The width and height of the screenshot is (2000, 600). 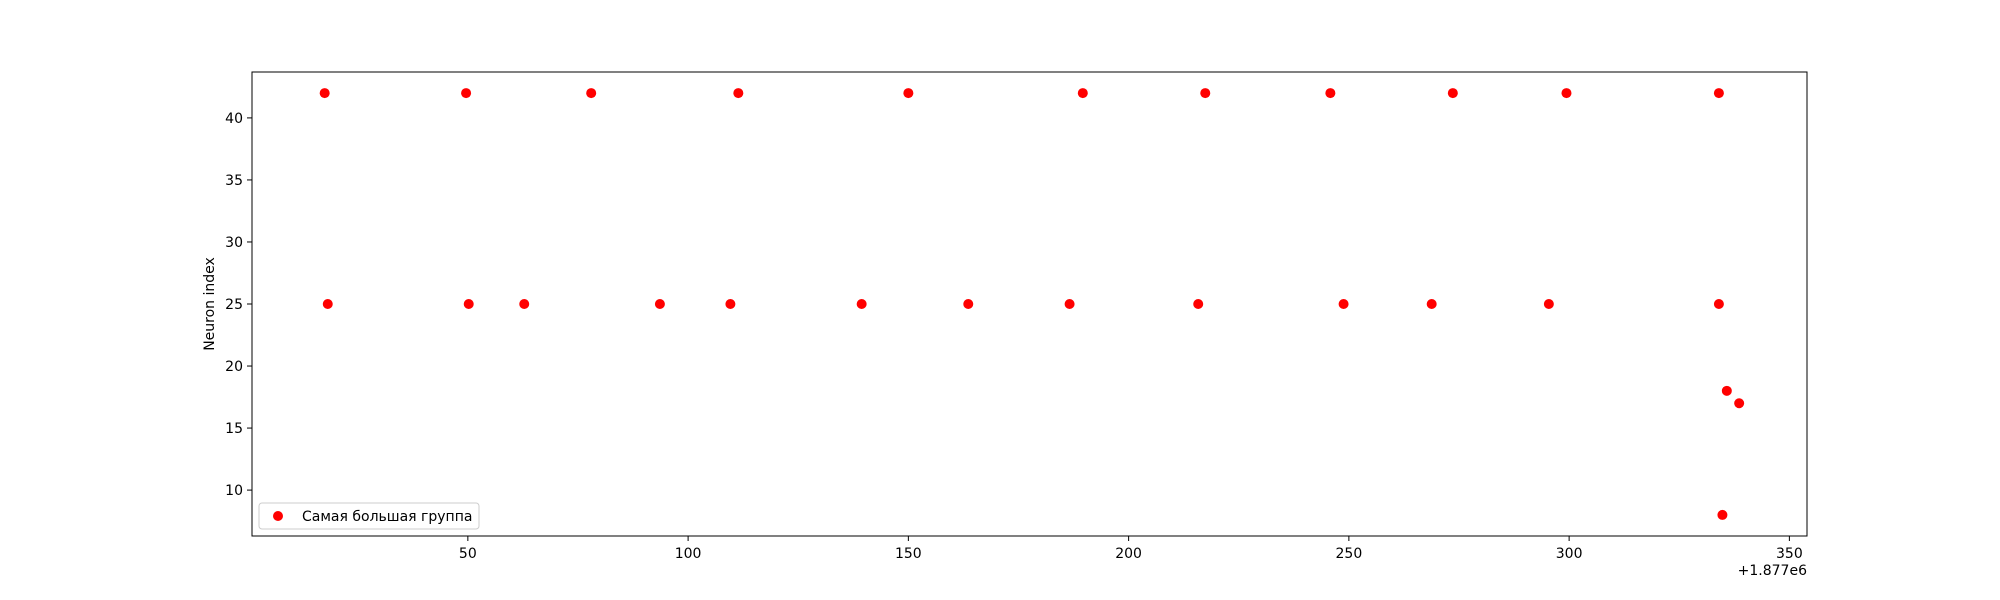 I want to click on x-tick-label: 50, so click(x=468, y=554).